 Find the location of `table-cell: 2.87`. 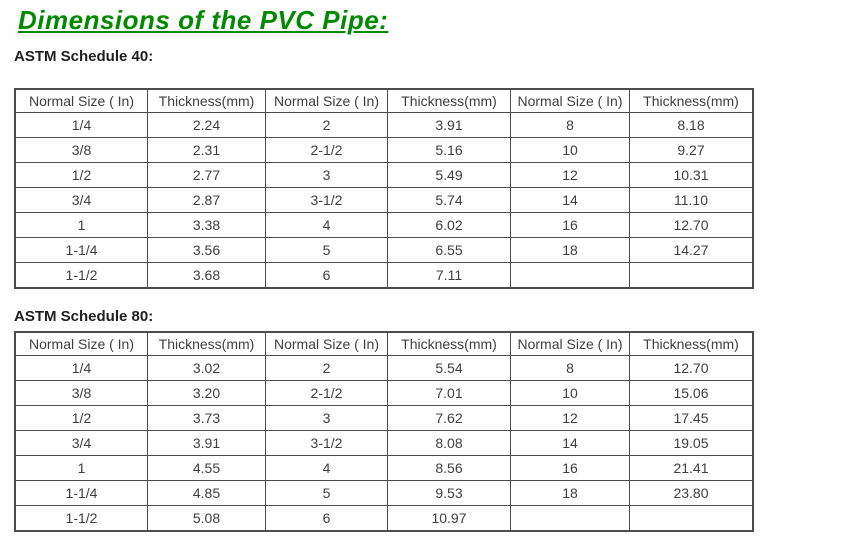

table-cell: 2.87 is located at coordinates (206, 199).